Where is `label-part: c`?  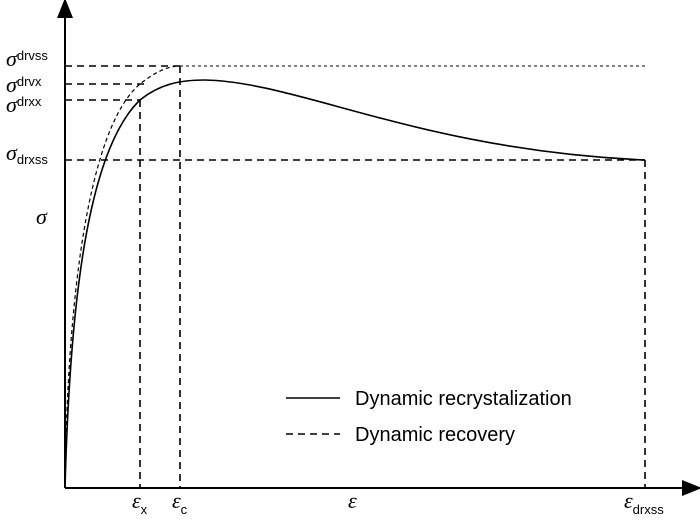
label-part: c is located at coordinates (184, 509).